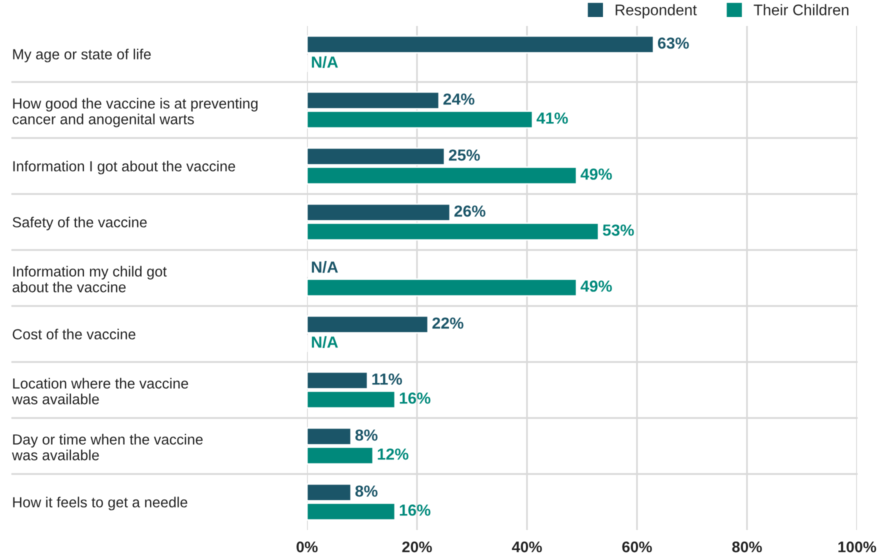  Describe the element at coordinates (417, 547) in the screenshot. I see `x-tick-label: 20%` at that location.